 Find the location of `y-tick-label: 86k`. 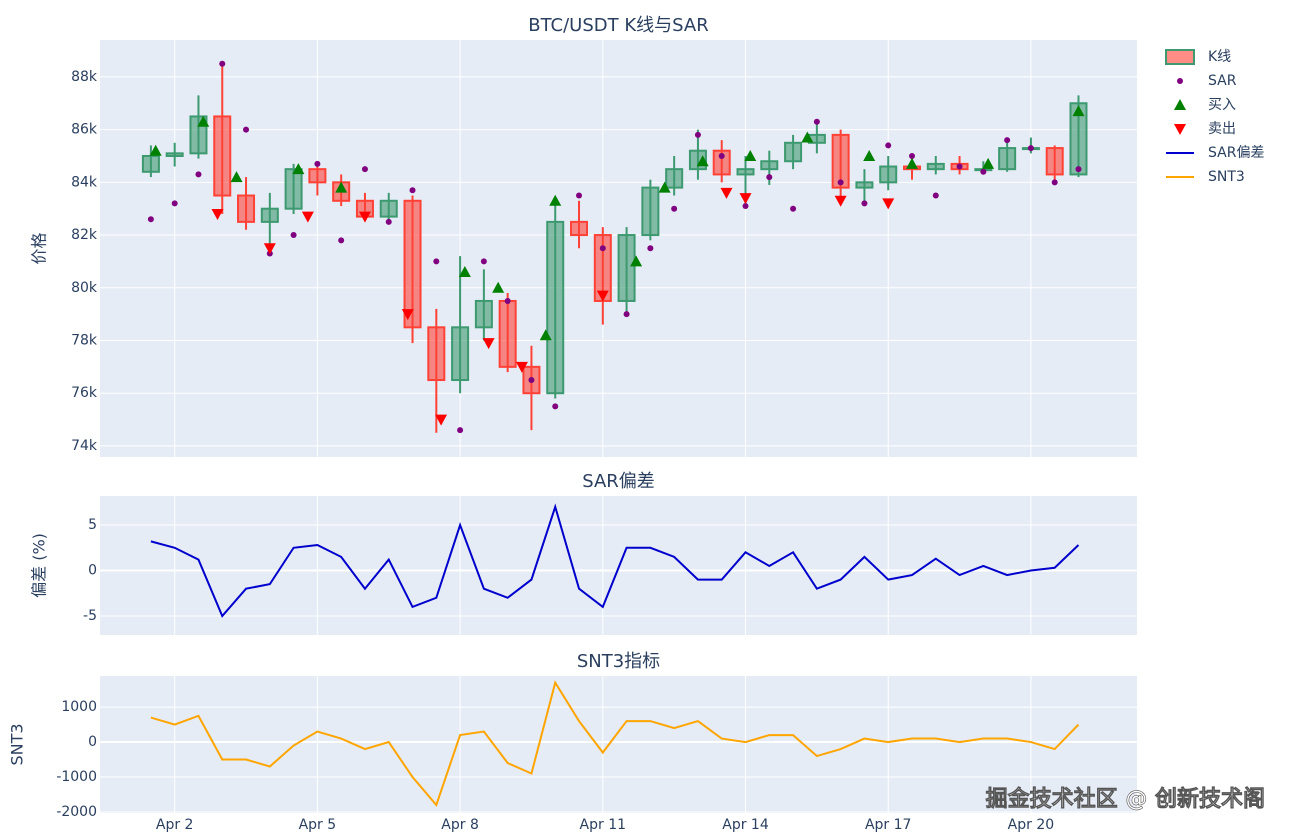

y-tick-label: 86k is located at coordinates (84, 130).